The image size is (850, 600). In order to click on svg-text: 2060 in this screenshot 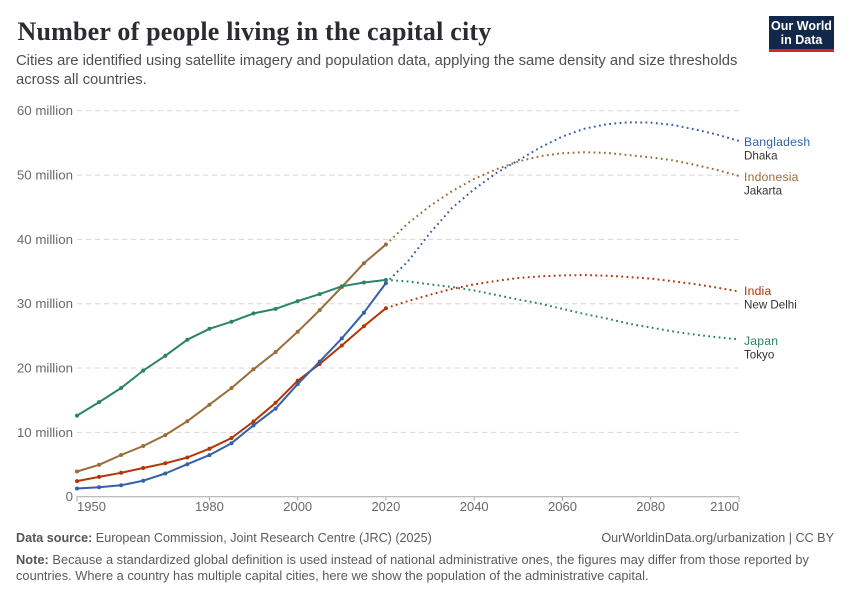, I will do `click(562, 506)`.